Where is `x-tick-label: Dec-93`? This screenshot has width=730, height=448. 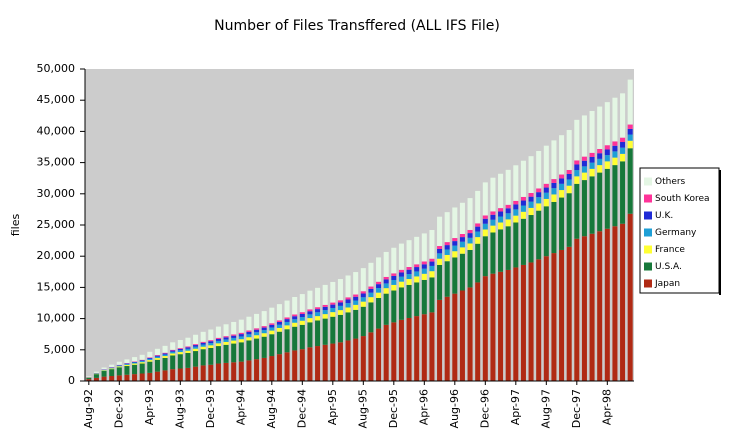
x-tick-label: Dec-93 is located at coordinates (210, 408).